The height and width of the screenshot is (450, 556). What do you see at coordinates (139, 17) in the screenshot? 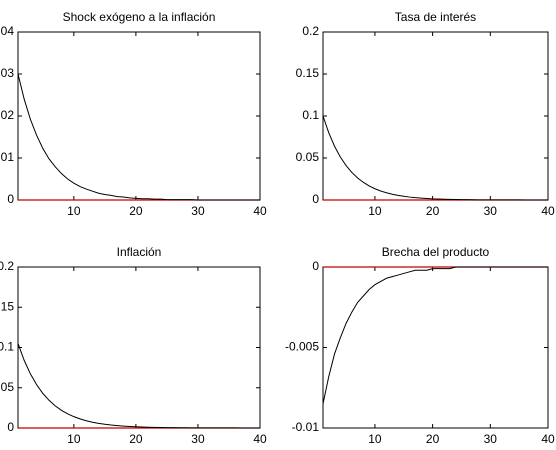
I see `subplot-title: Shock exógeno a la inflación` at bounding box center [139, 17].